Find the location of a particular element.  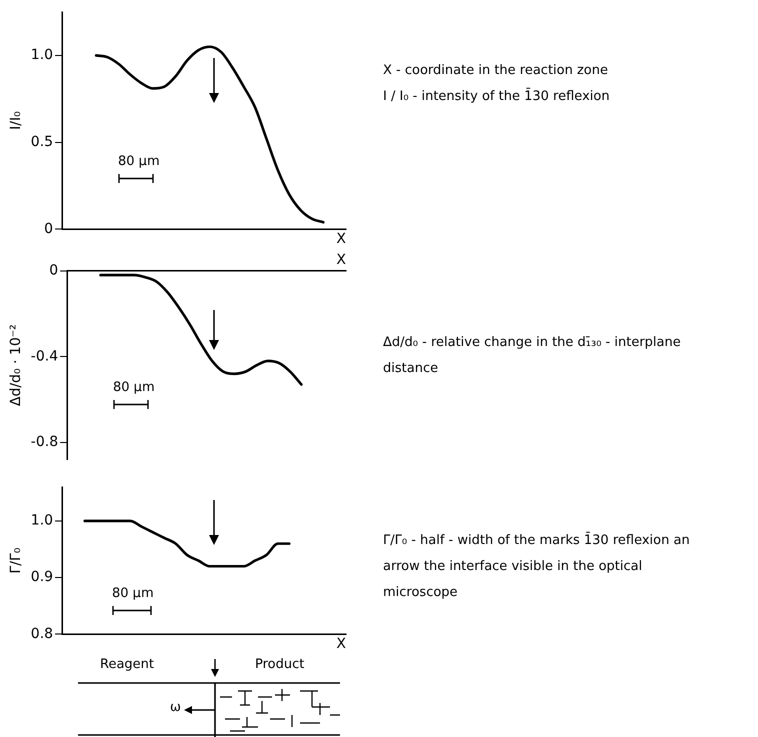

text: ω is located at coordinates (175, 707).